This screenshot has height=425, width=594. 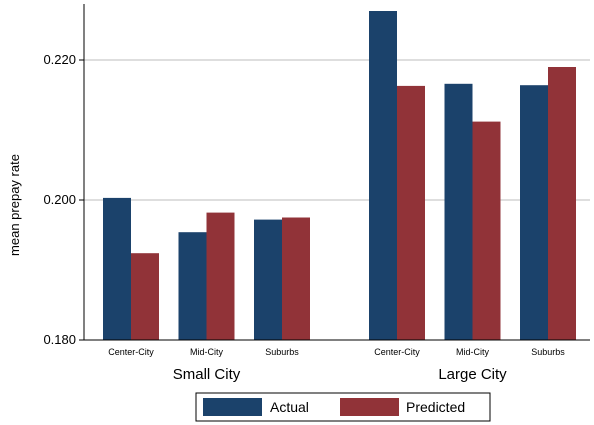 What do you see at coordinates (435, 407) in the screenshot?
I see `legend-label-predicted: Predicted` at bounding box center [435, 407].